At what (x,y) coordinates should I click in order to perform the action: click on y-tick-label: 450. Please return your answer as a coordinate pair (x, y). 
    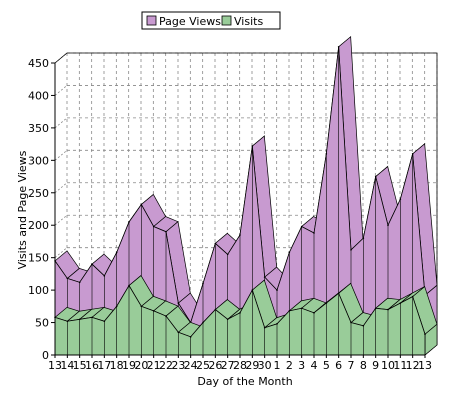
    Looking at the image, I should click on (38, 63).